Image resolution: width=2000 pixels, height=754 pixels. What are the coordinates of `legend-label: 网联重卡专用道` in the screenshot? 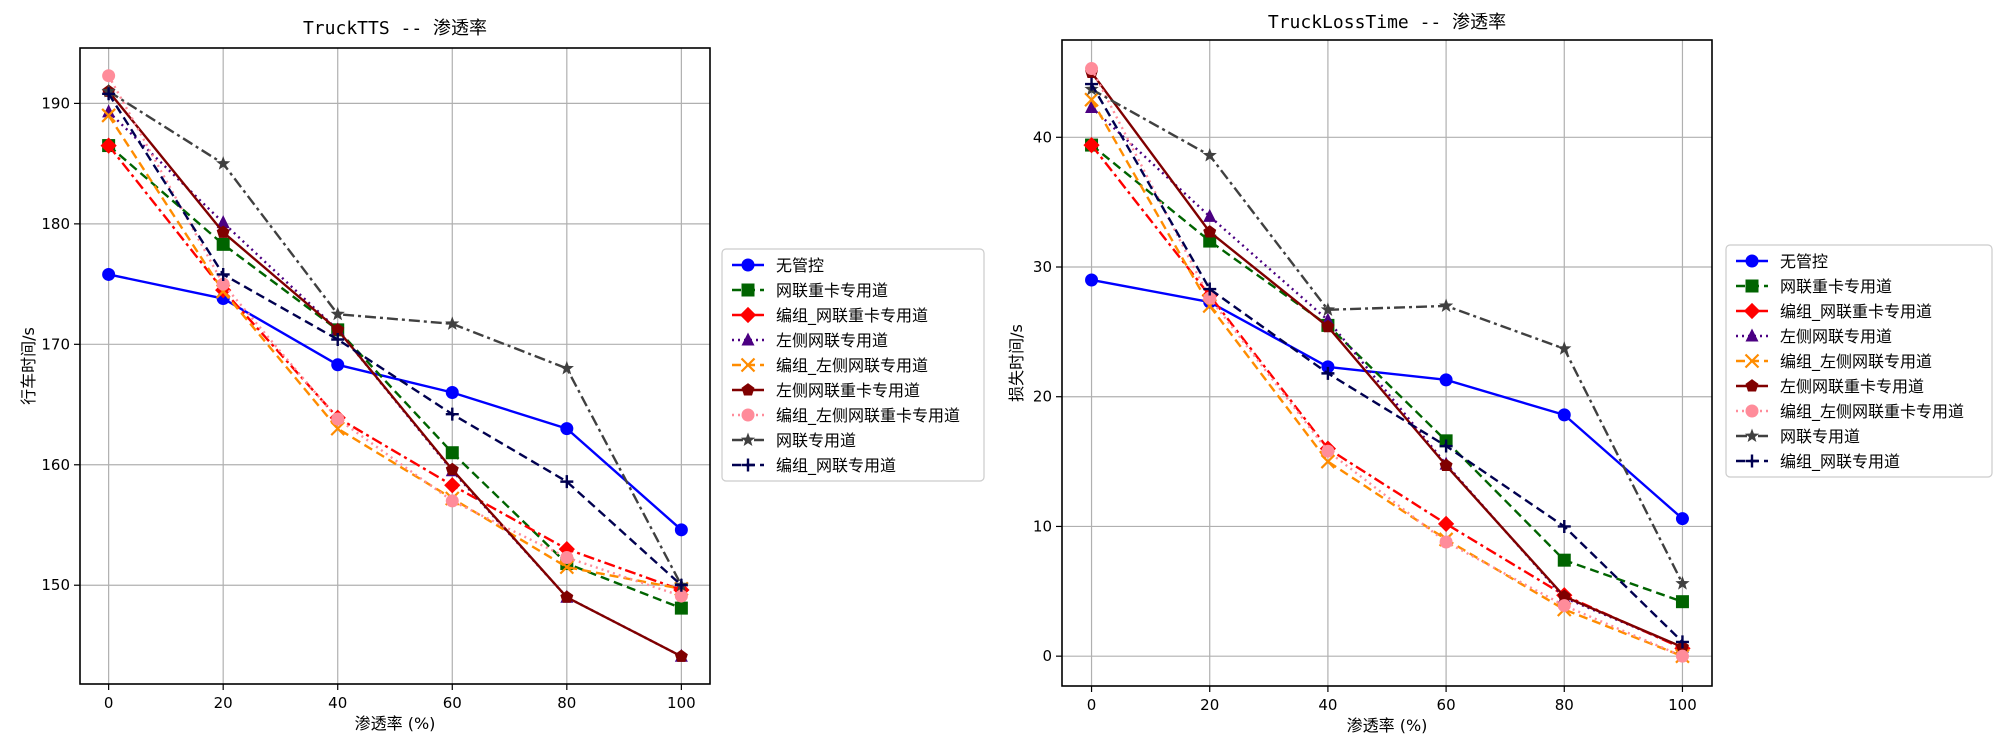 It's located at (832, 290).